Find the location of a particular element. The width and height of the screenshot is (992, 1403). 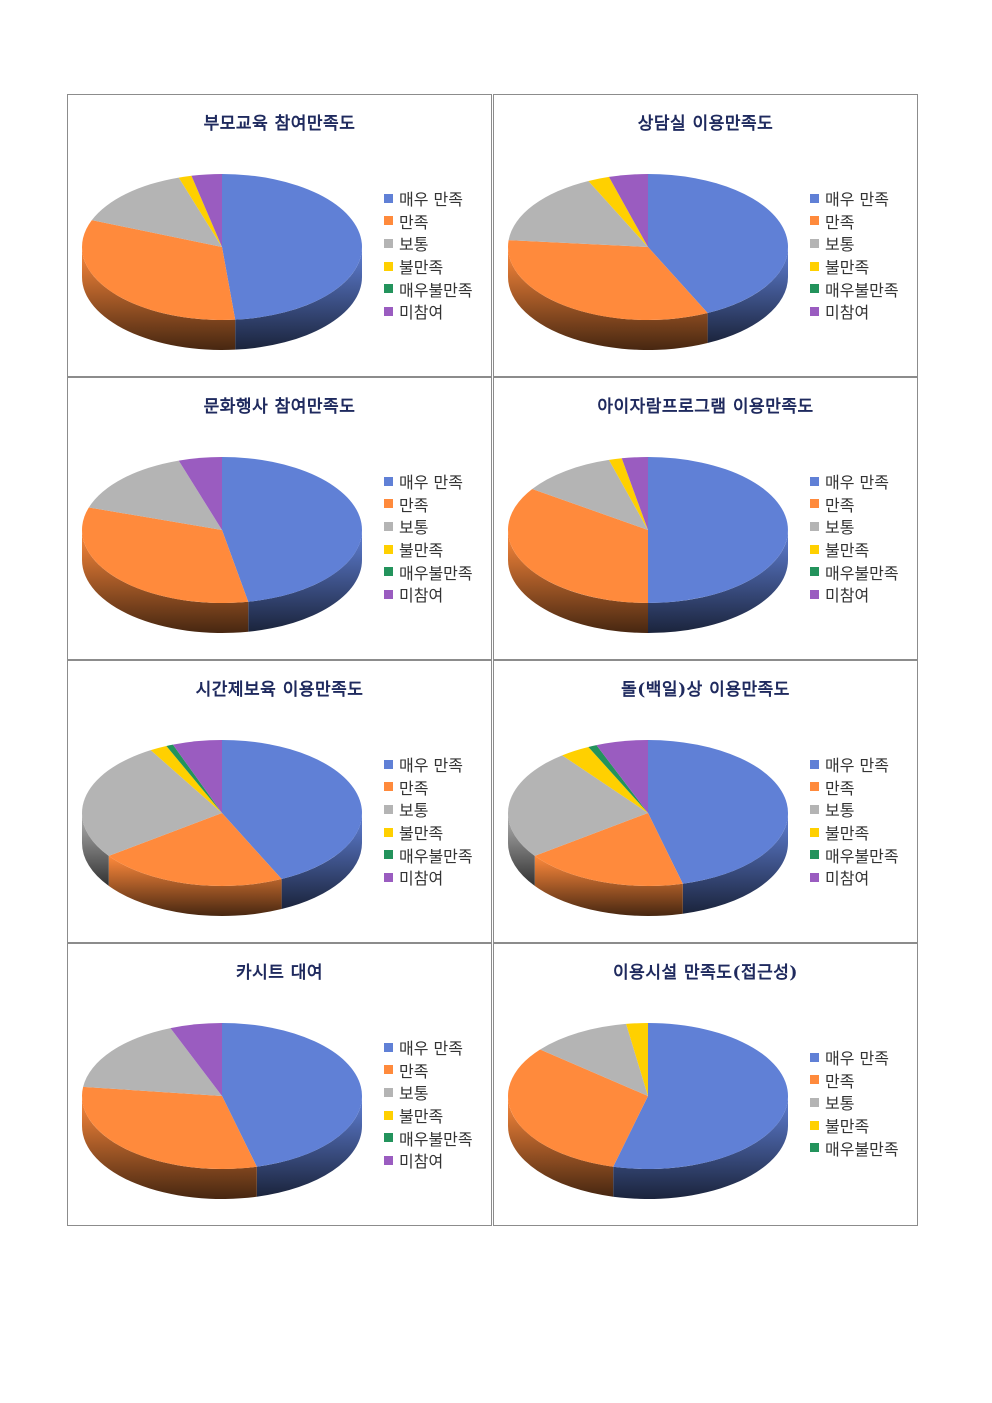

chart-title: 돌(백일)상 이용만족도 is located at coordinates (705, 690).